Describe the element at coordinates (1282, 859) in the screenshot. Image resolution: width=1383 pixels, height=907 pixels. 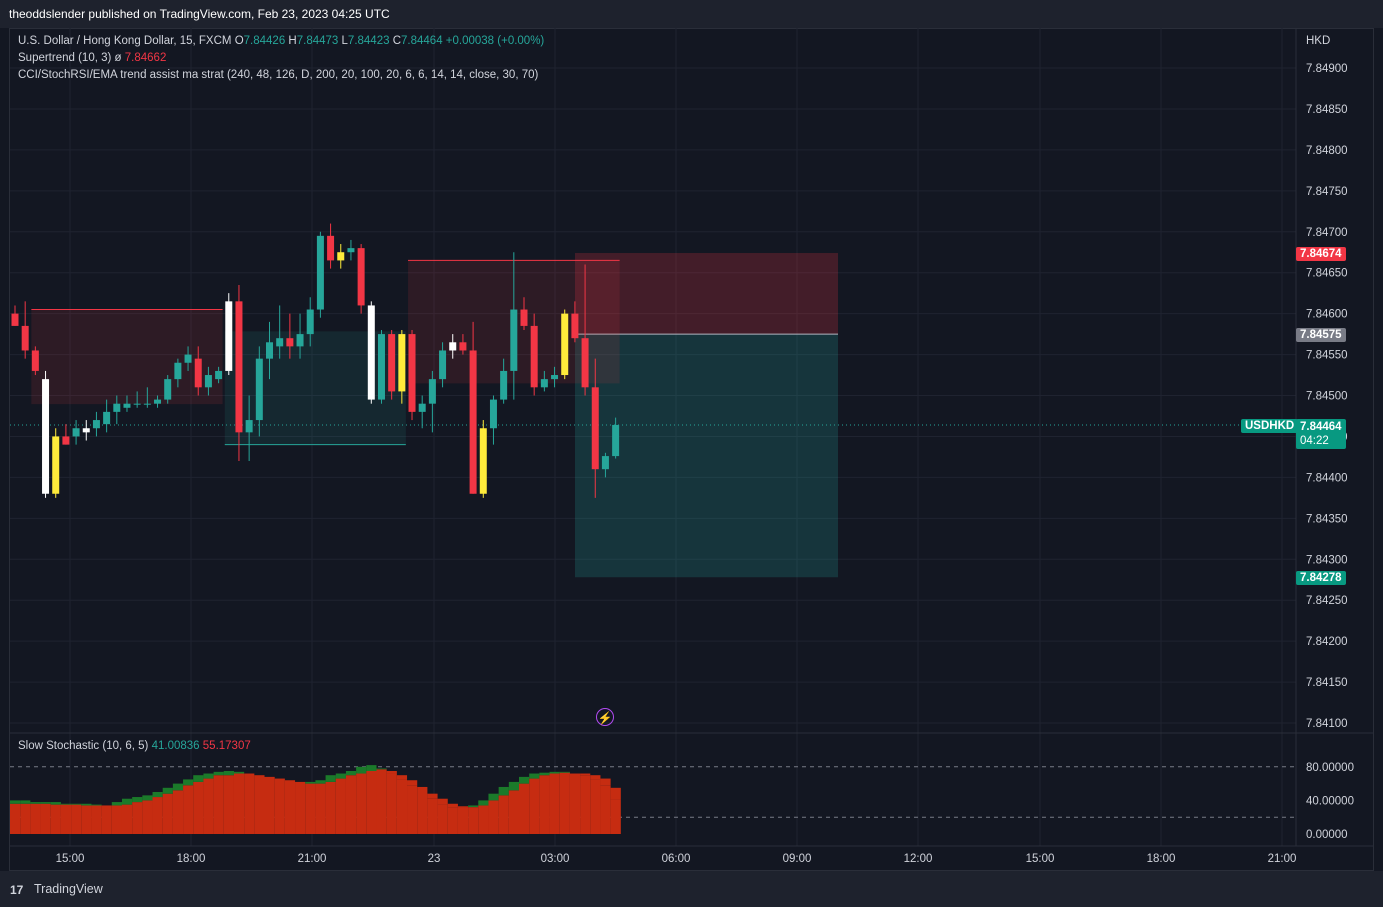
I see `time-tick-label: 21:00` at that location.